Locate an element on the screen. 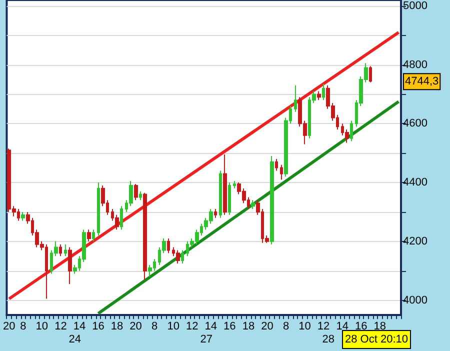  text: 24 is located at coordinates (75, 340).